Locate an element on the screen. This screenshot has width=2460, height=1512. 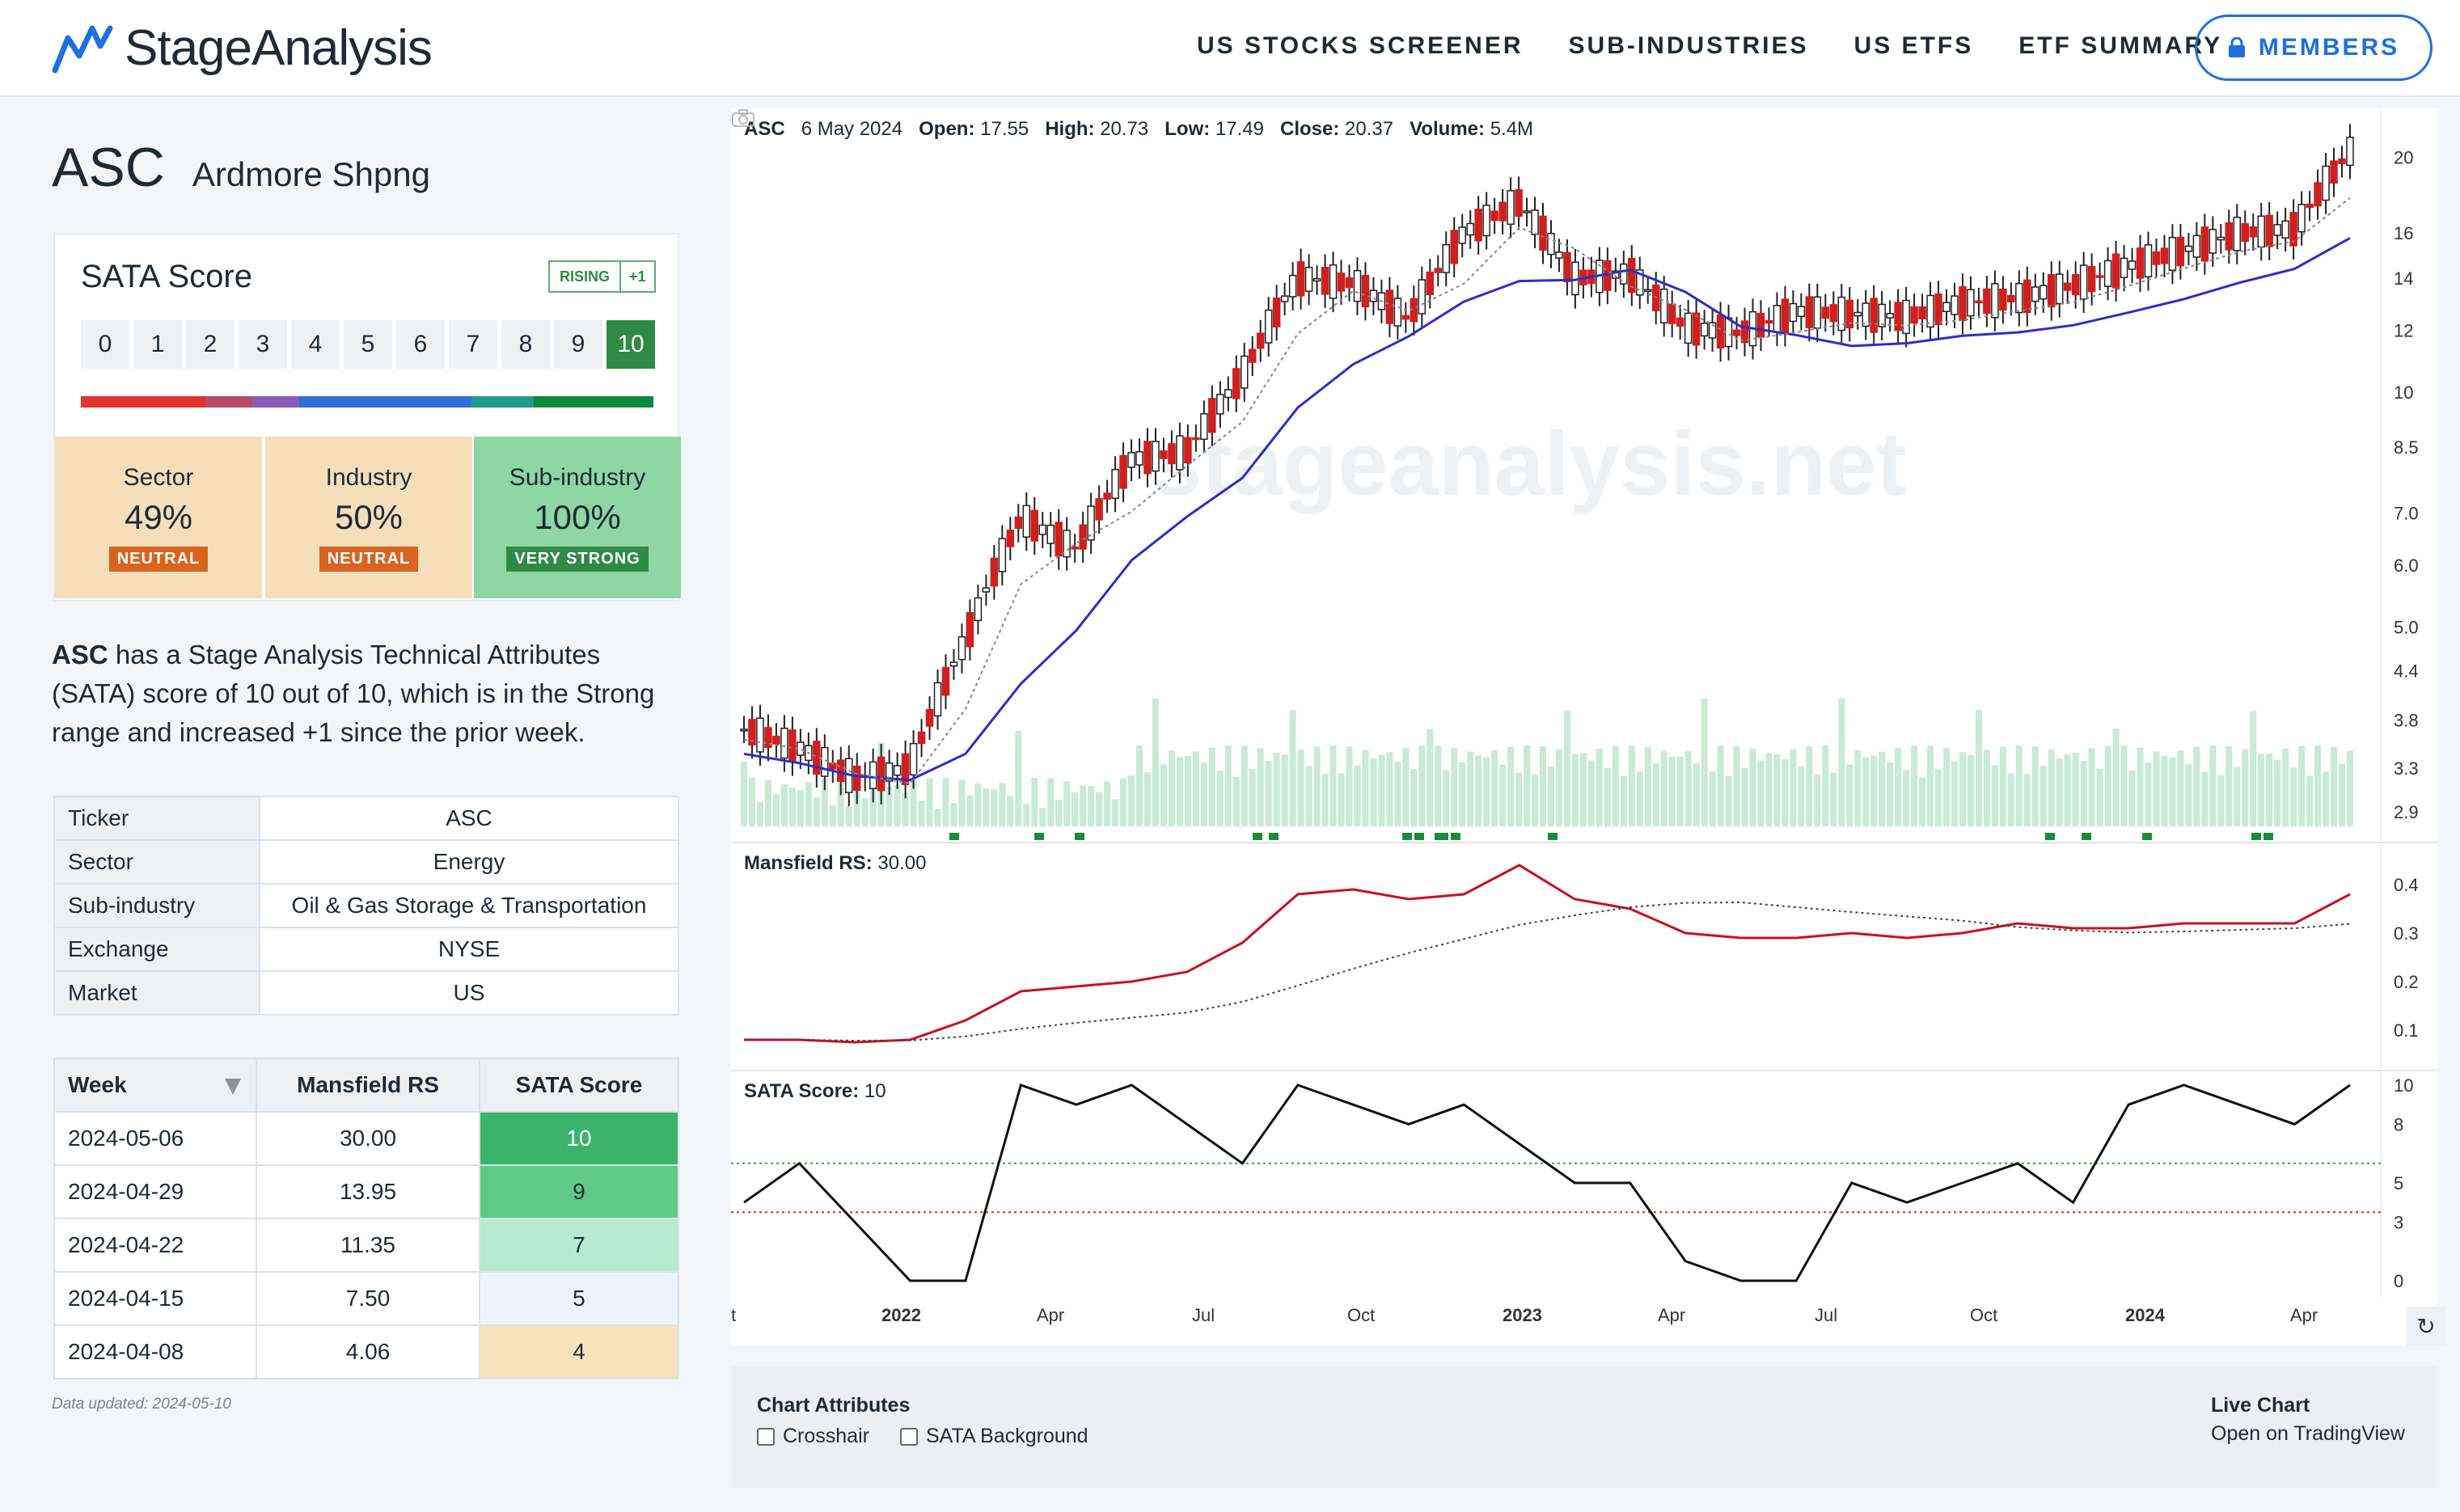
sata-score-value: 10 is located at coordinates (875, 1091).